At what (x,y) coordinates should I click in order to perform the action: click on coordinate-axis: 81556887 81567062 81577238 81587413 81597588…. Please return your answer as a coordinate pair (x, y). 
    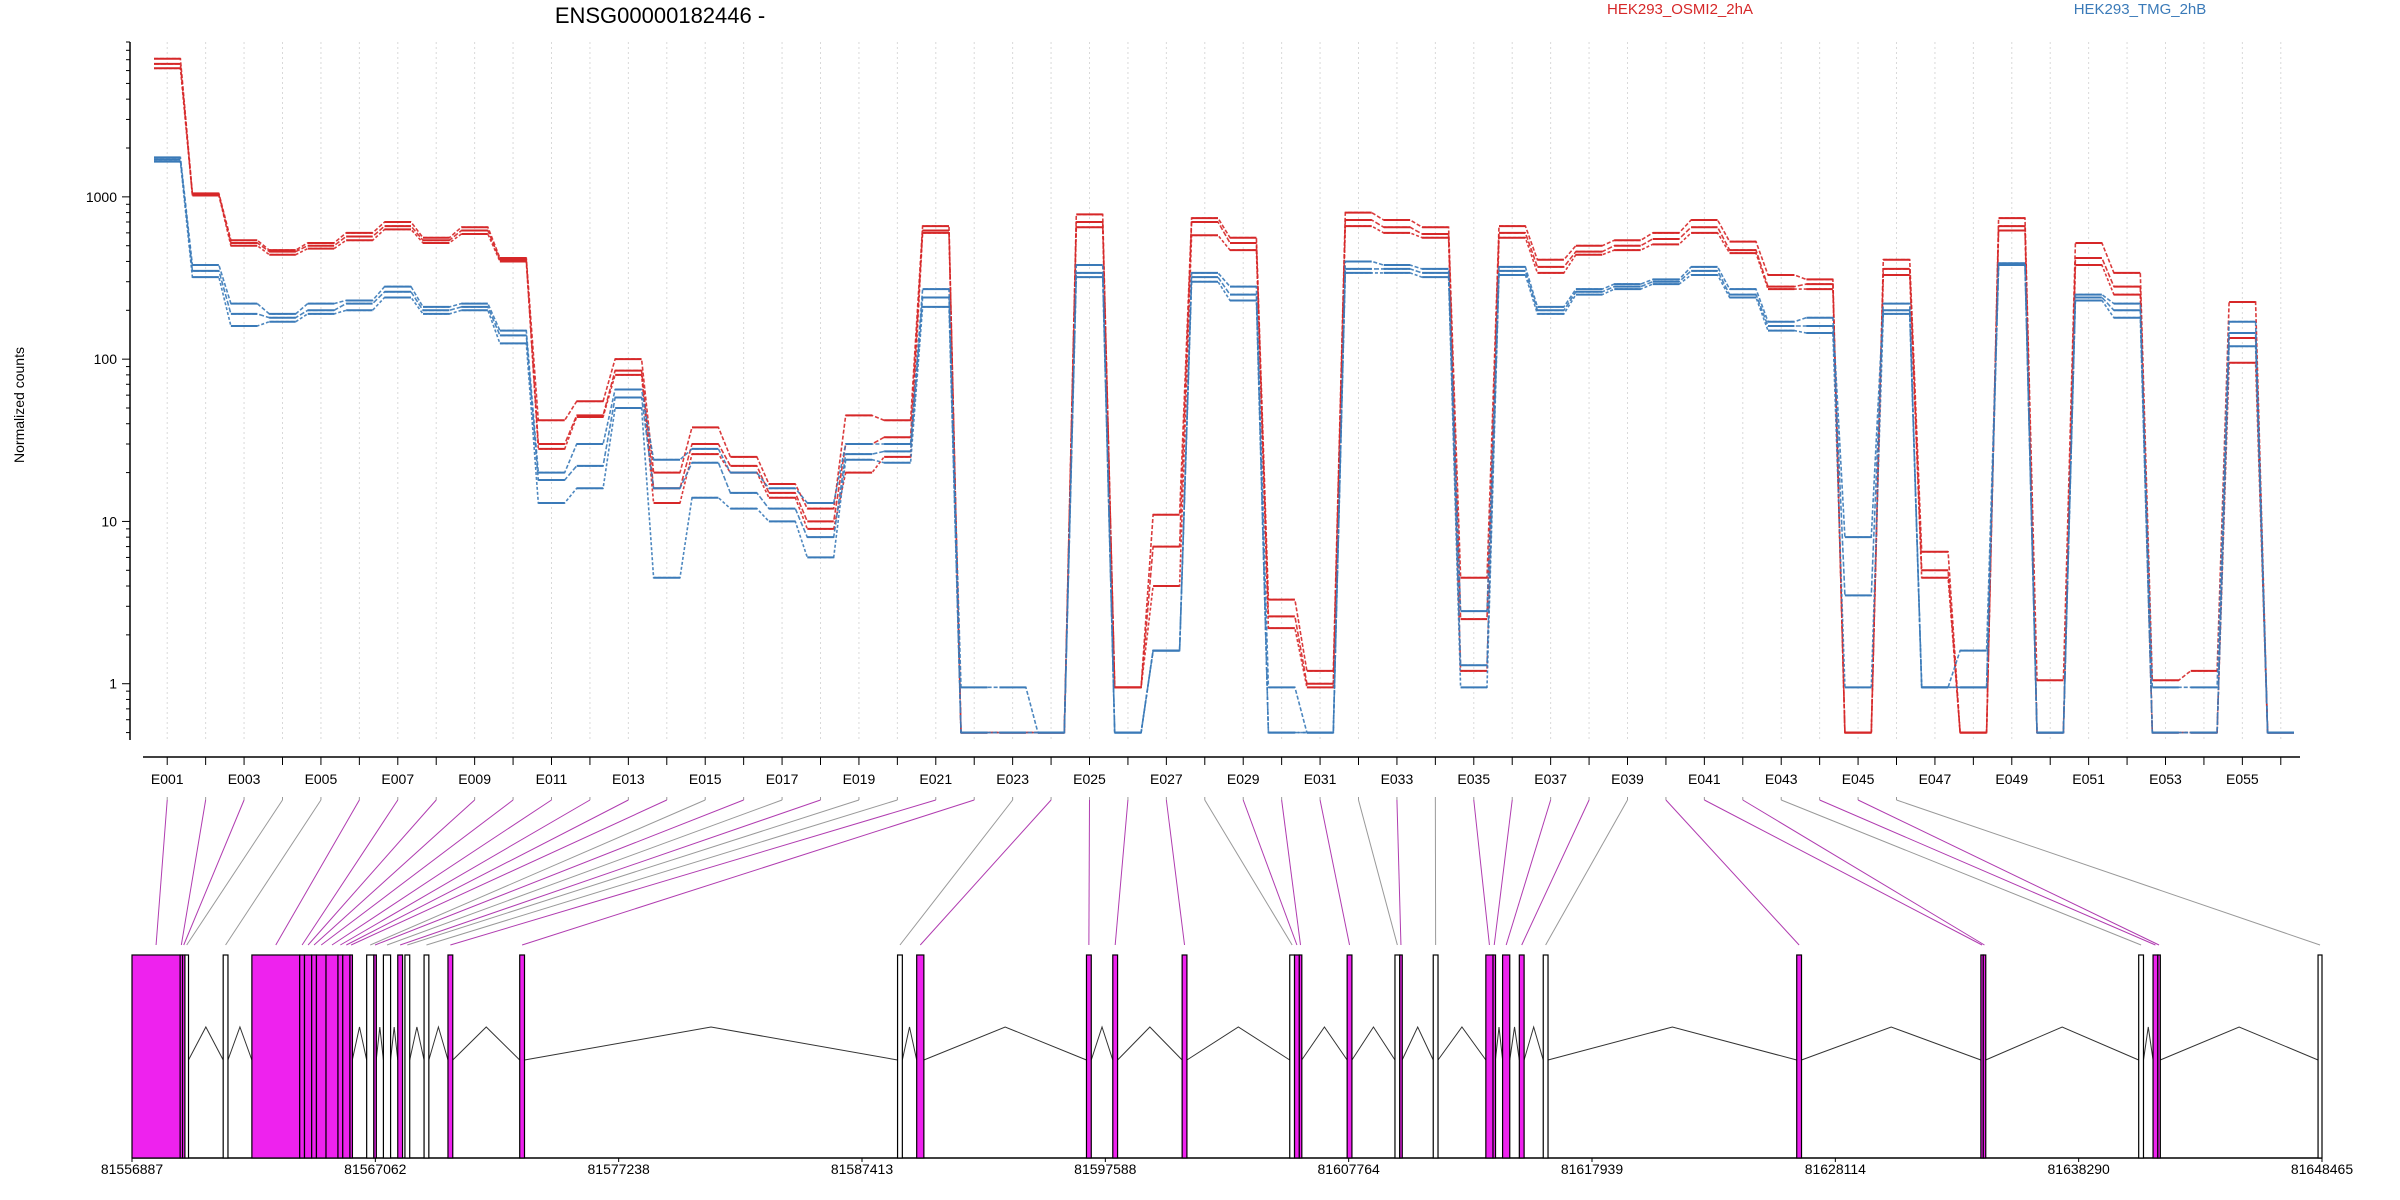
    Looking at the image, I should click on (1227, 1167).